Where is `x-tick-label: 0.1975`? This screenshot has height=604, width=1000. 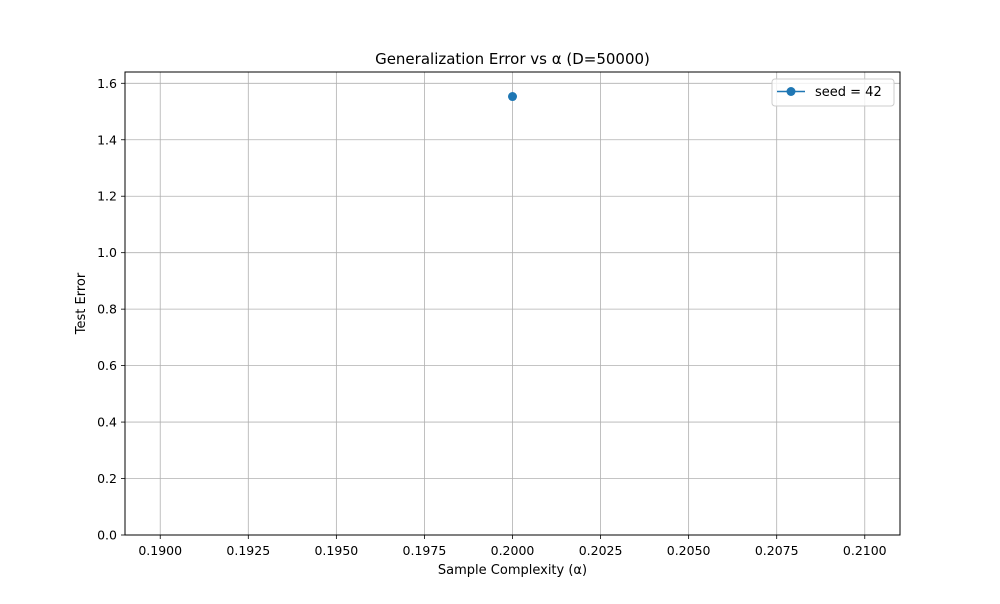
x-tick-label: 0.1975 is located at coordinates (425, 550).